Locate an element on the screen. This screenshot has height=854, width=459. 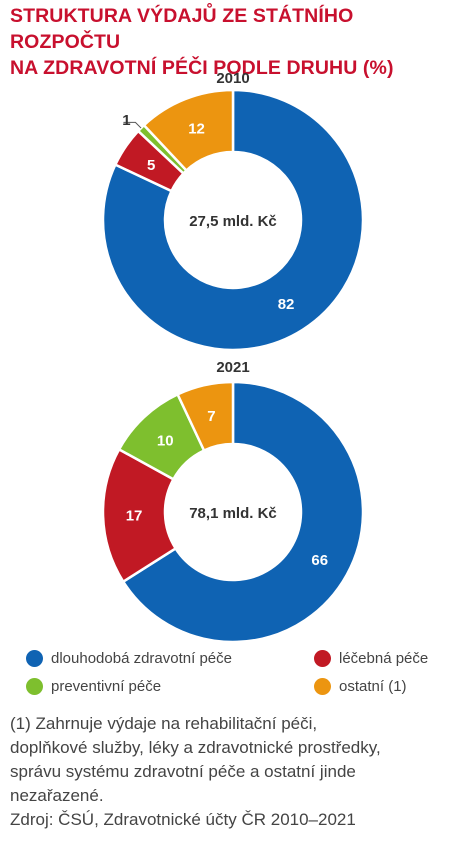
legend-swatch-ostatni is located at coordinates (322, 686).